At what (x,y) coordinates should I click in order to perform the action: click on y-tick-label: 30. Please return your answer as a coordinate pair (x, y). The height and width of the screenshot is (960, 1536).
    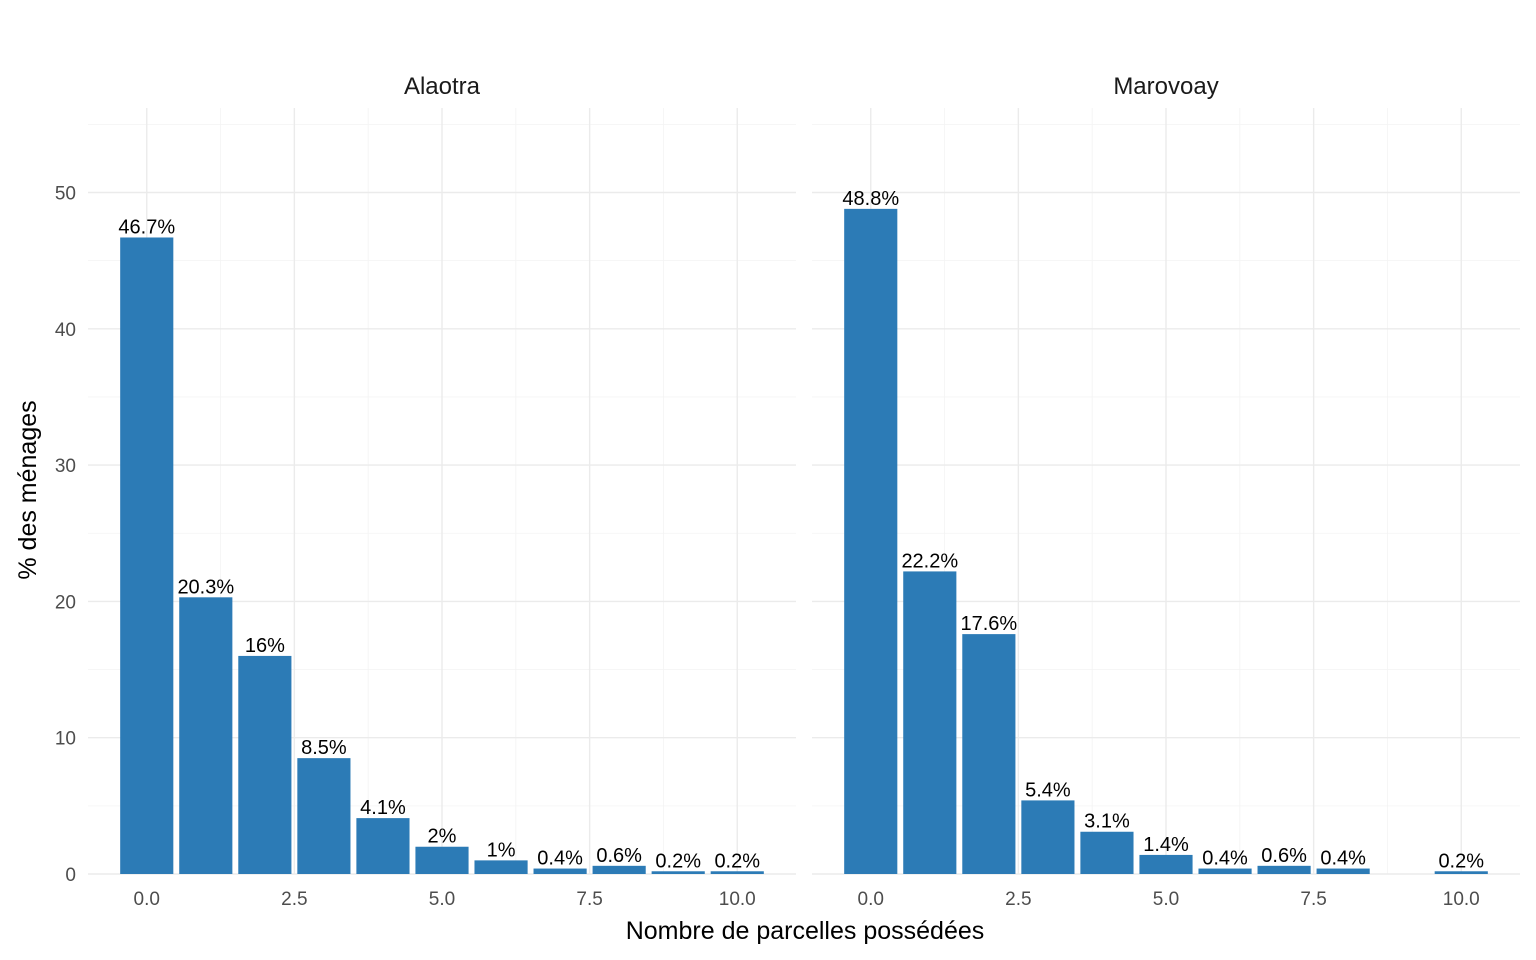
    Looking at the image, I should click on (65, 466).